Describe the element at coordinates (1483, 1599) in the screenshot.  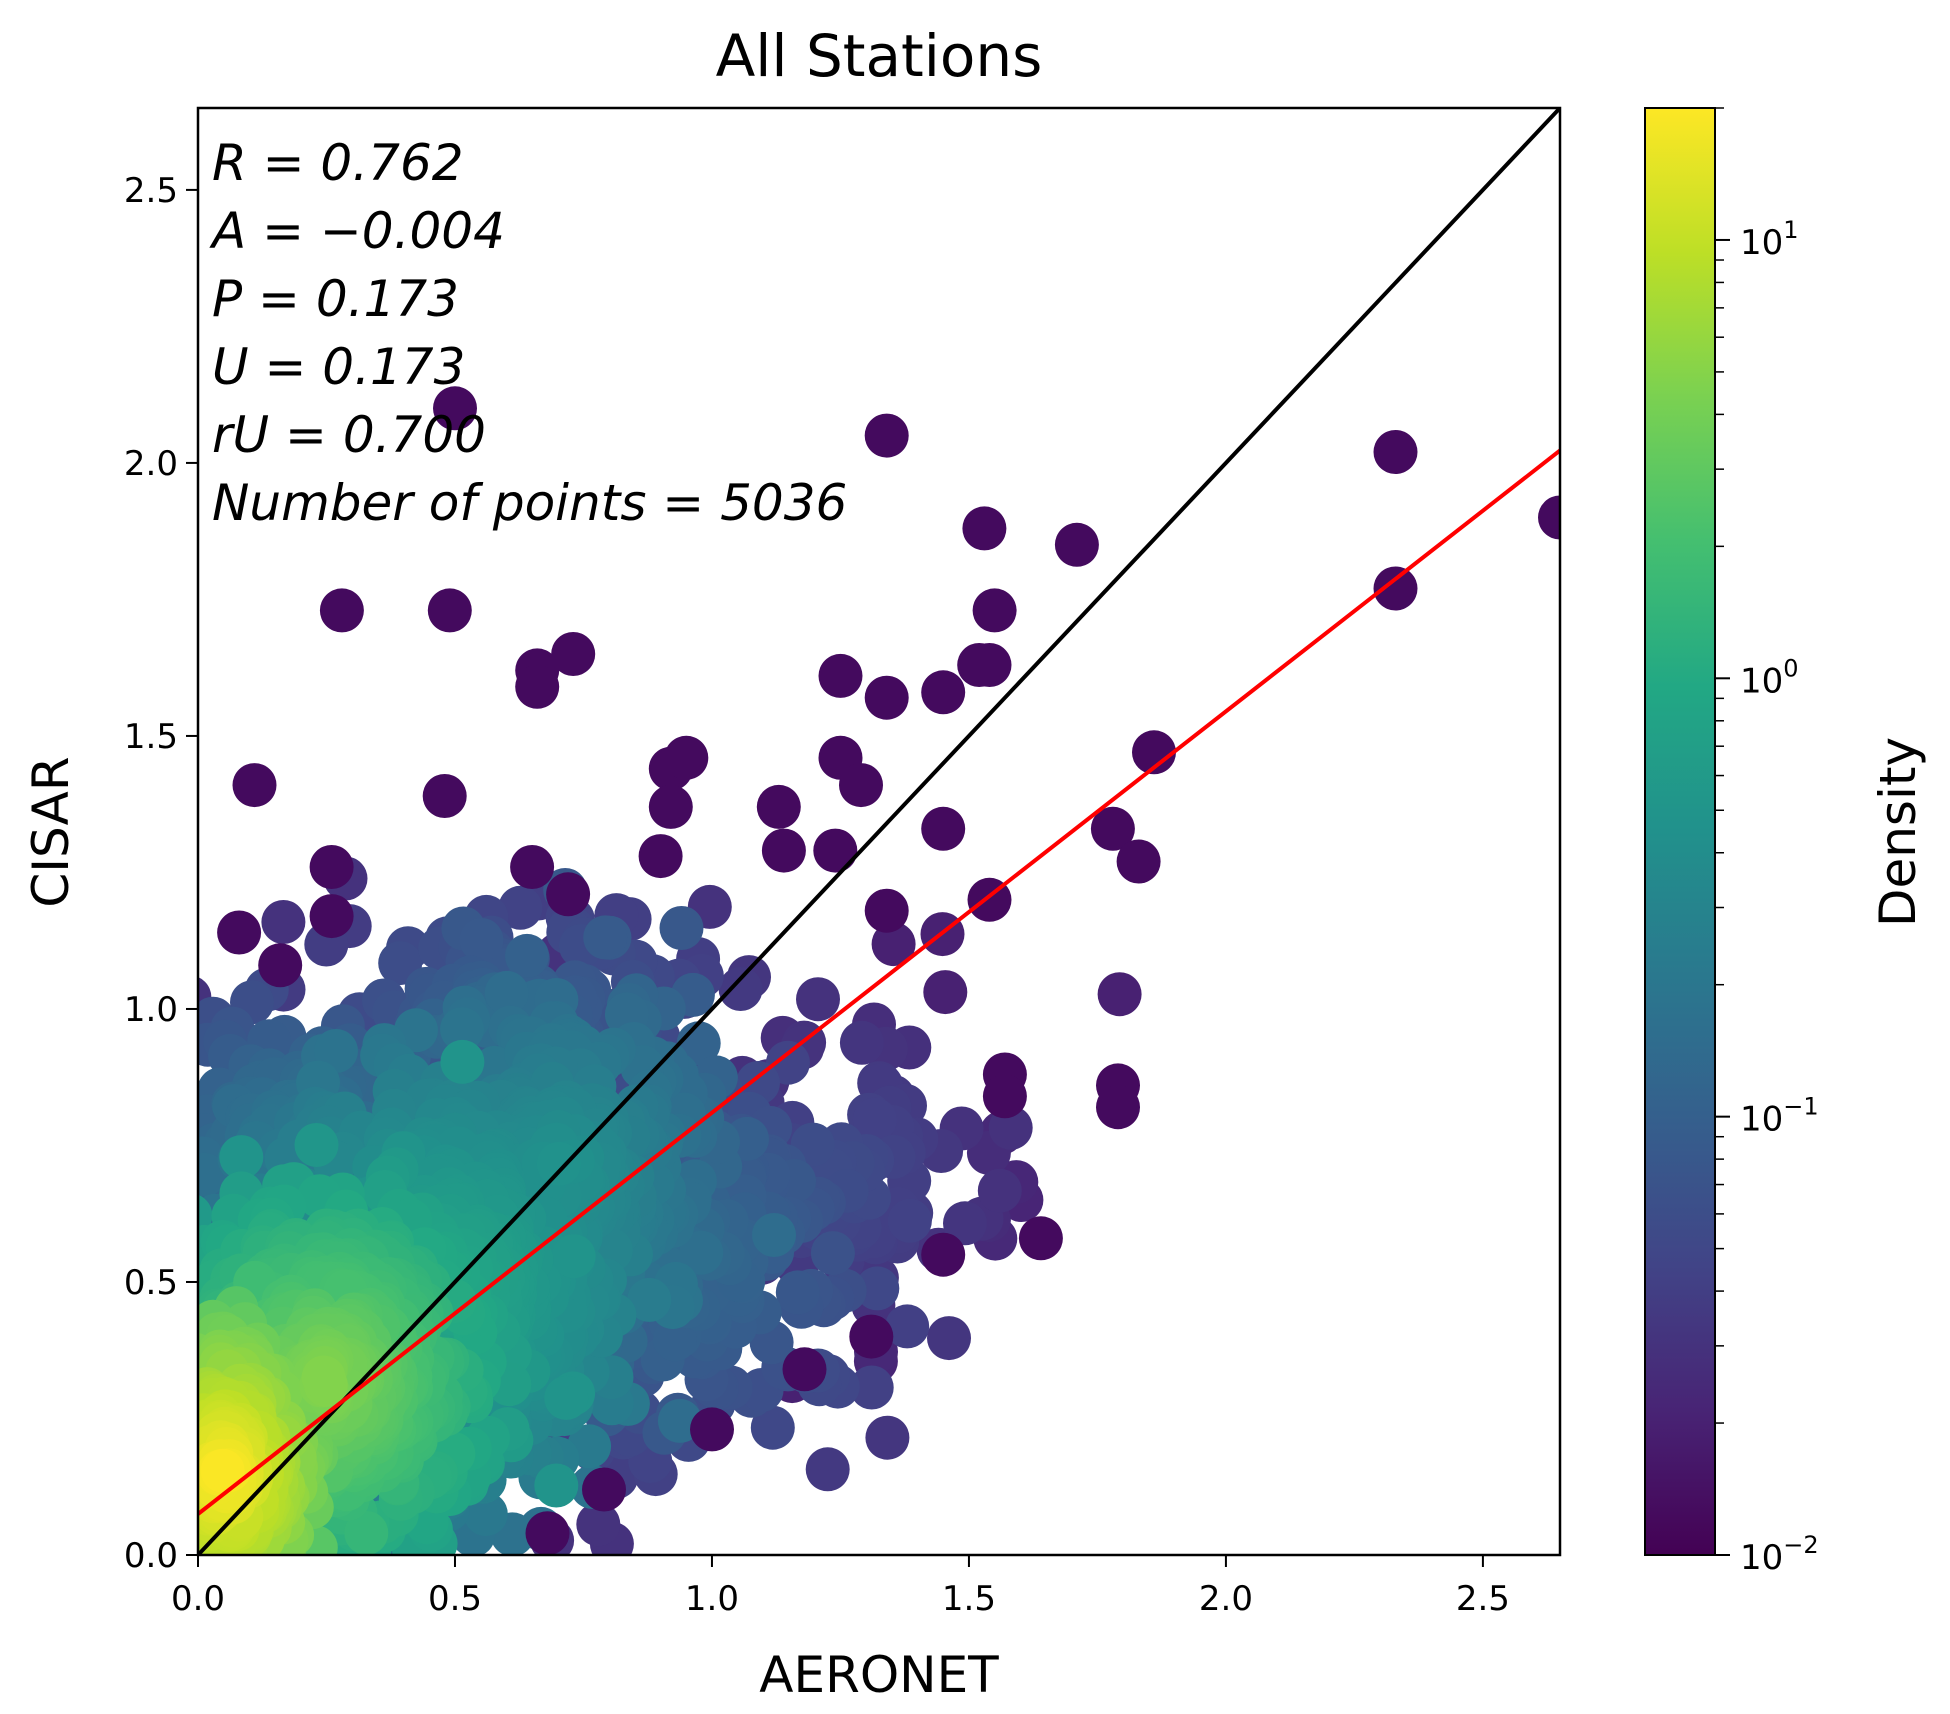
I see `x-tick-label: 2.5` at that location.